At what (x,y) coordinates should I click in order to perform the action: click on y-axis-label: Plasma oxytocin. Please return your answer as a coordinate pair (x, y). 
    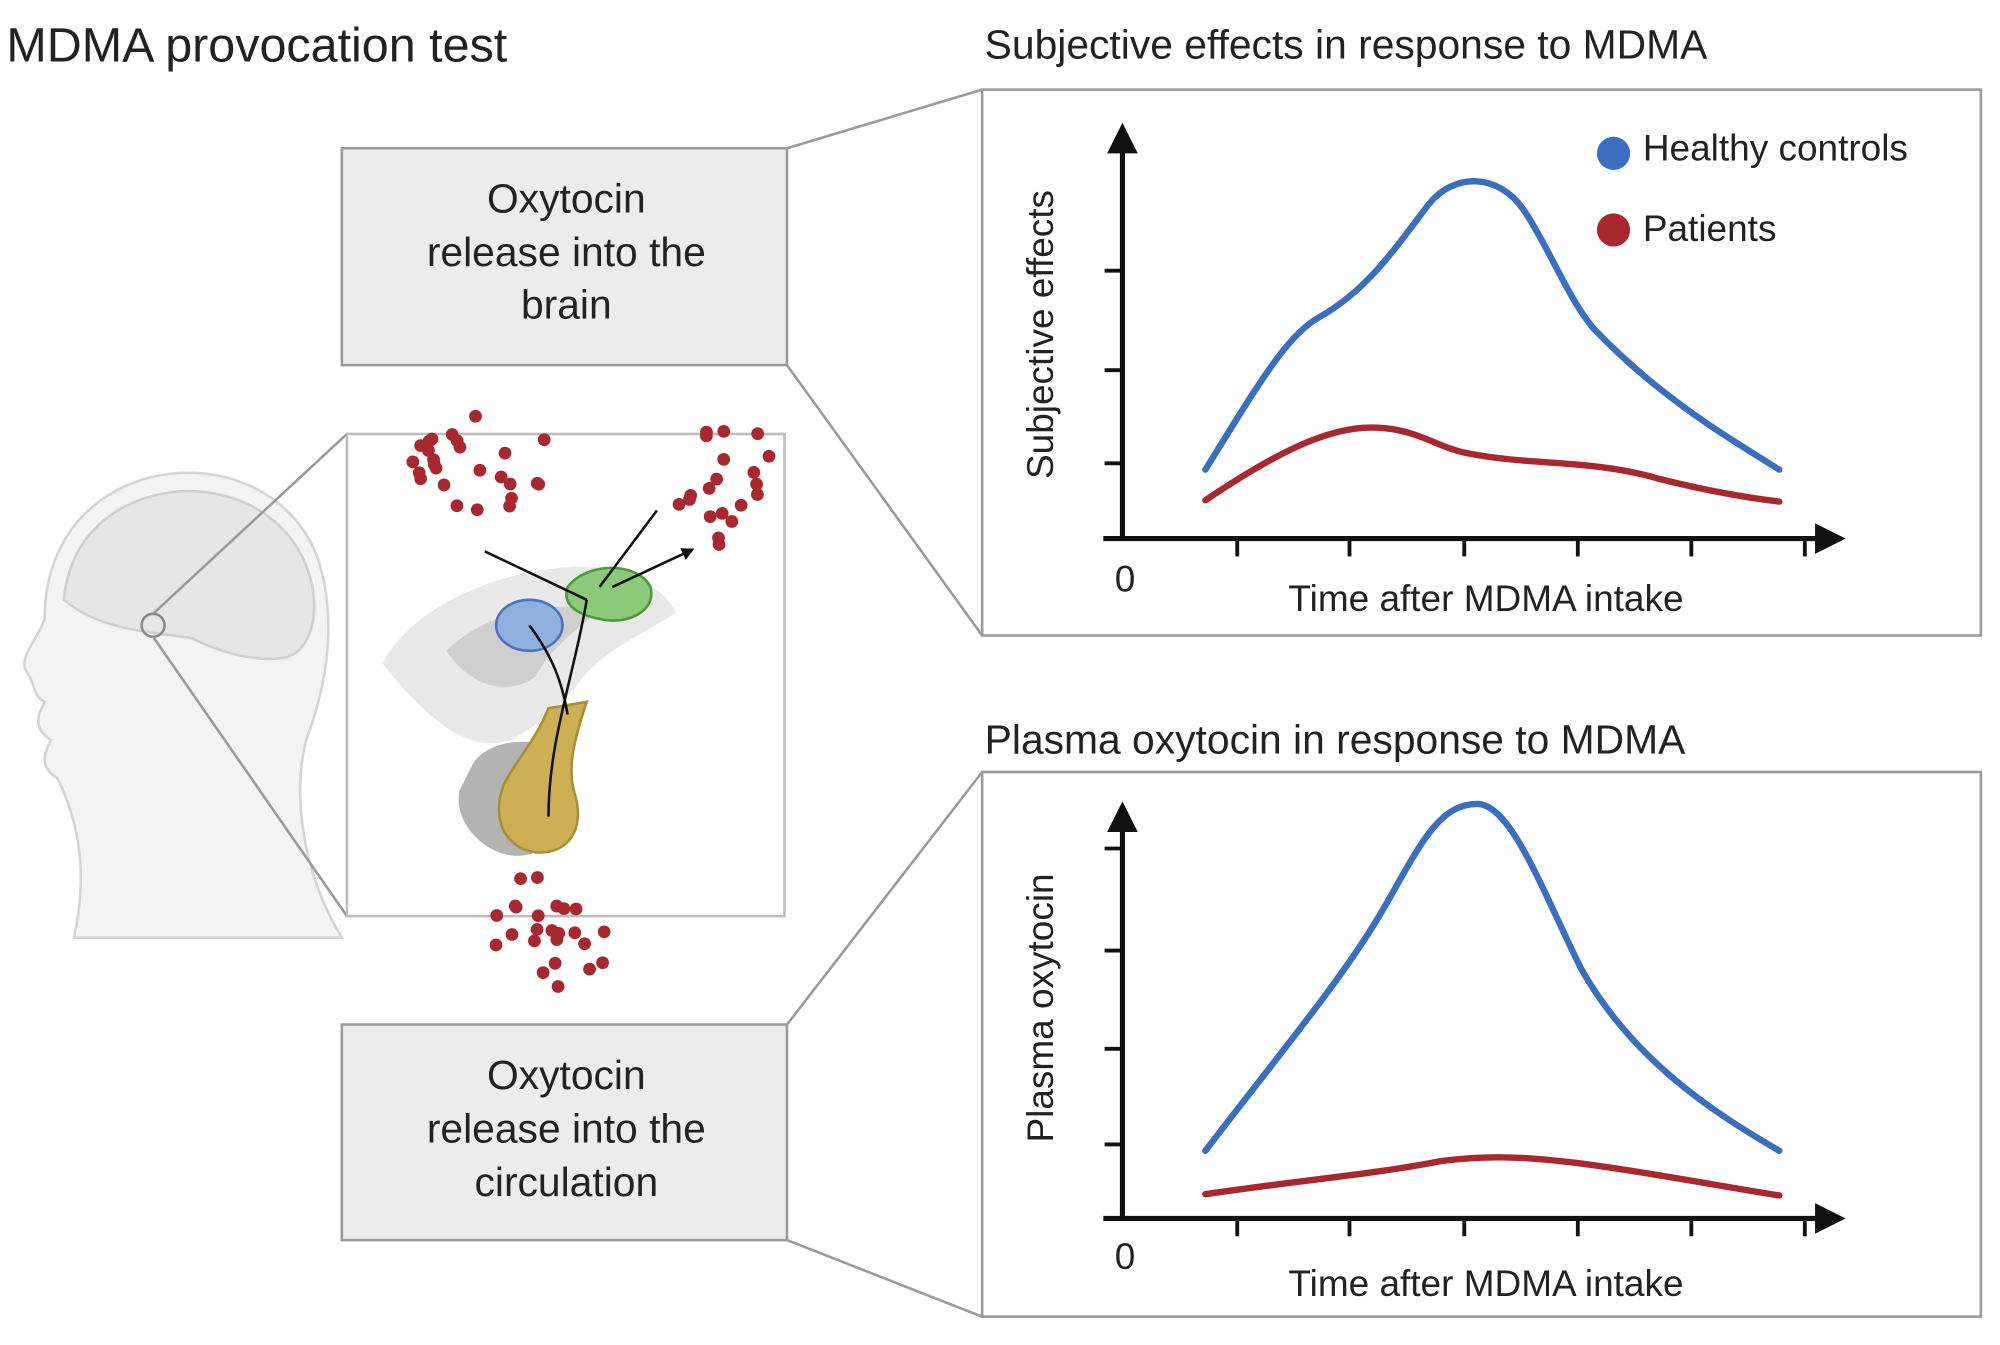
    Looking at the image, I should click on (1040, 1007).